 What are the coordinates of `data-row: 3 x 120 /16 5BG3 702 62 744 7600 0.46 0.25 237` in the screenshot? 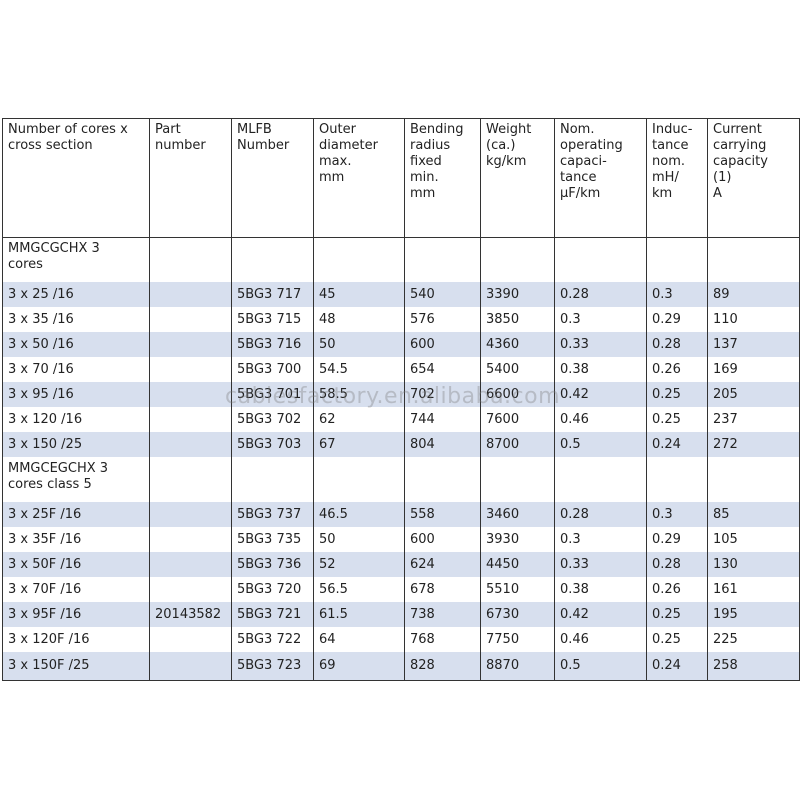 It's located at (401, 419).